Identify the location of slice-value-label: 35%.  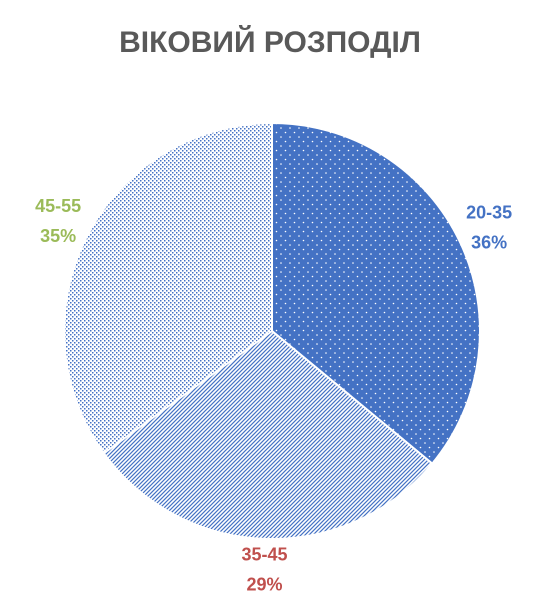
(58, 236).